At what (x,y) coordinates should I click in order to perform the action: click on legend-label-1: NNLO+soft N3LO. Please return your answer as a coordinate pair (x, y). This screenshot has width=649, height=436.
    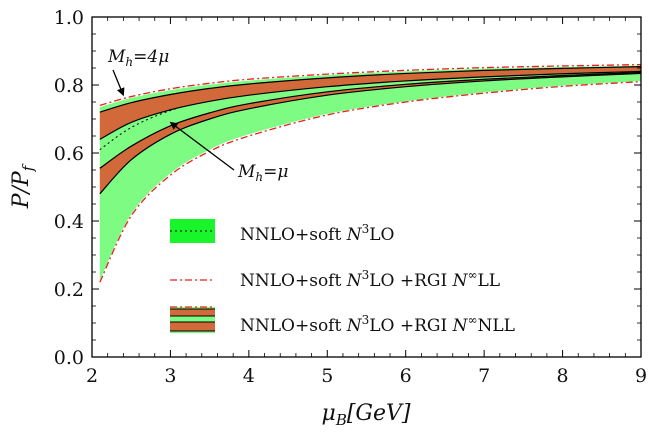
    Looking at the image, I should click on (317, 233).